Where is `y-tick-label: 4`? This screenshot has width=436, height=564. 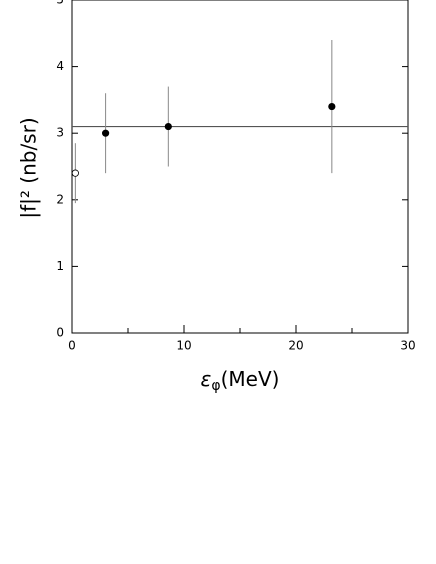
y-tick-label: 4 is located at coordinates (60, 66).